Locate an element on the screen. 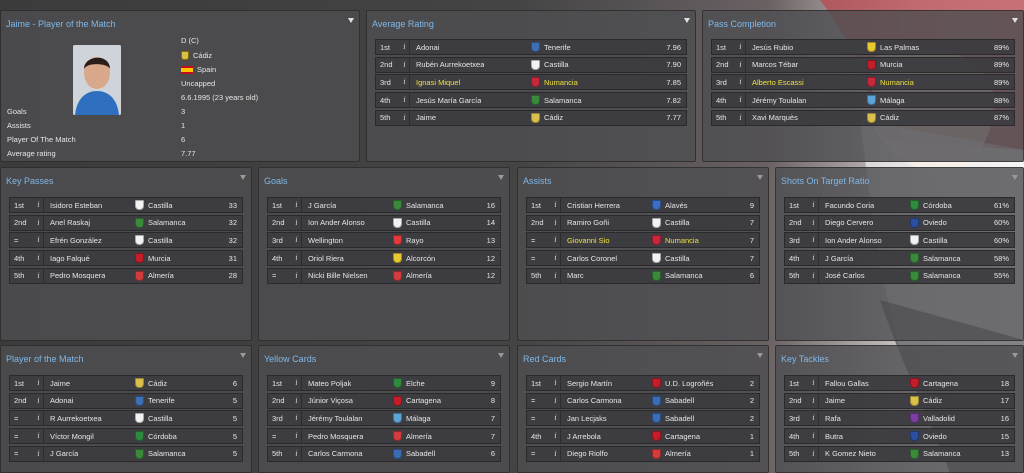 This screenshot has width=1024, height=473. club-link: Alavés is located at coordinates (670, 205).